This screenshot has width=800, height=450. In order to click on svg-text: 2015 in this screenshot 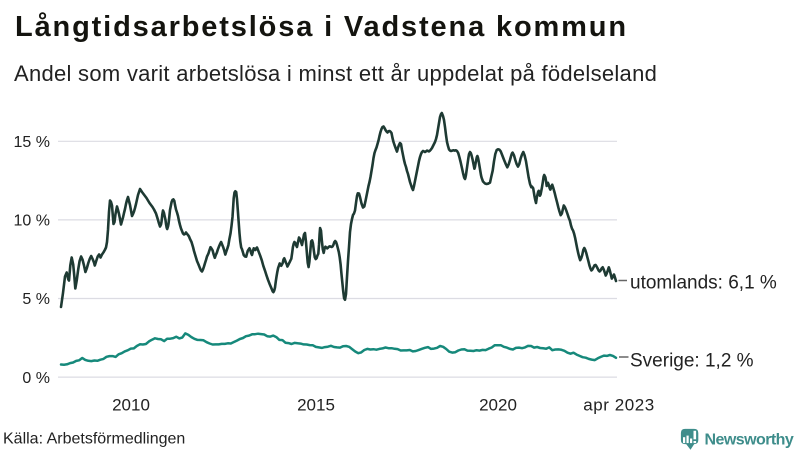, I will do `click(316, 405)`.